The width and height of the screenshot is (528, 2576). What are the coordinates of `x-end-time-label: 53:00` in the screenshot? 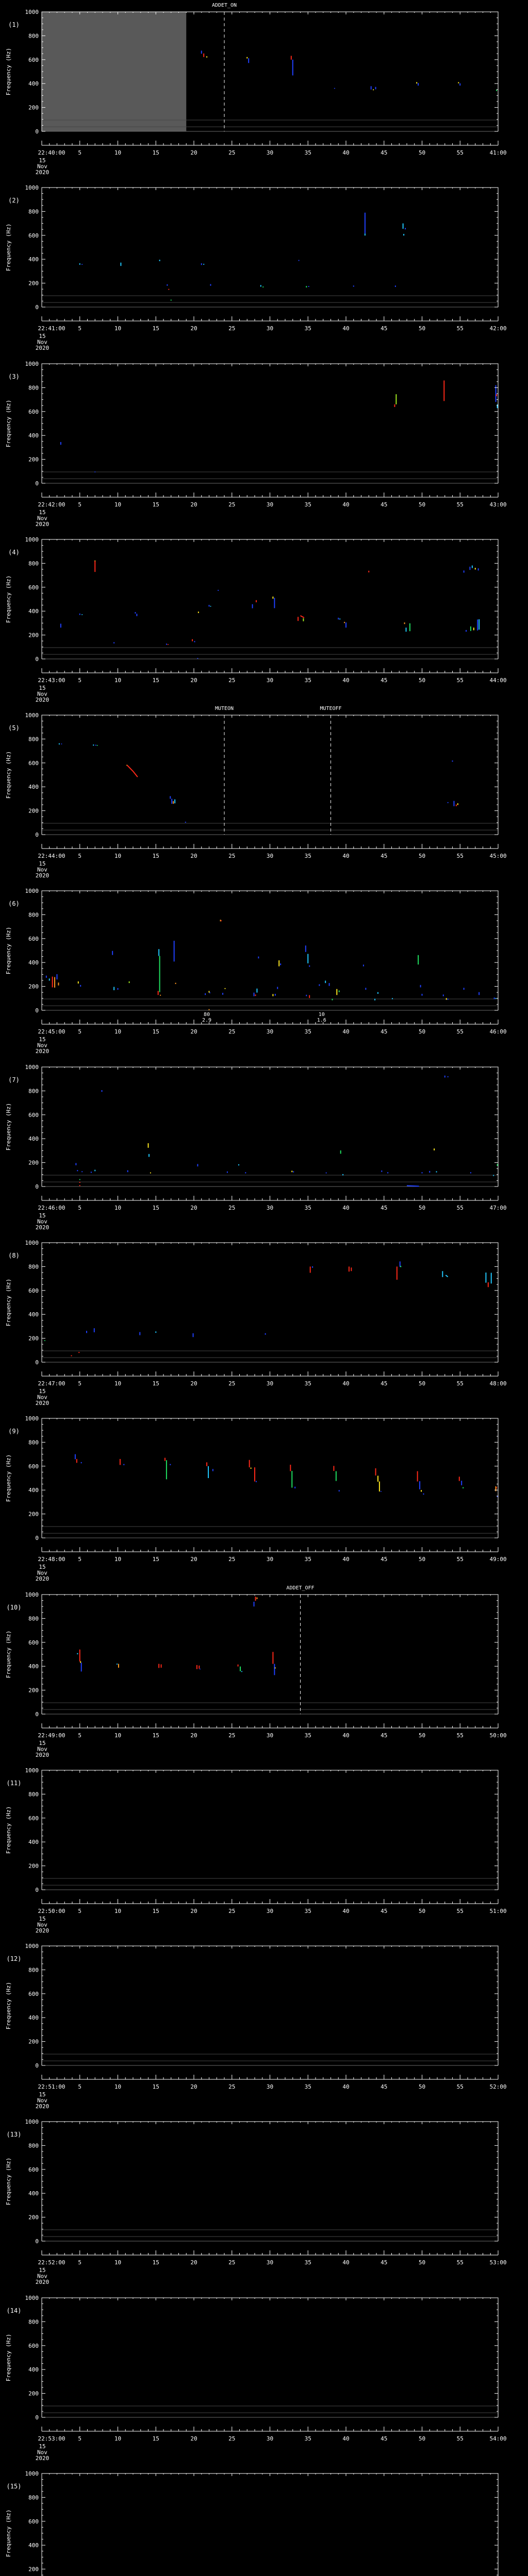 It's located at (497, 2262).